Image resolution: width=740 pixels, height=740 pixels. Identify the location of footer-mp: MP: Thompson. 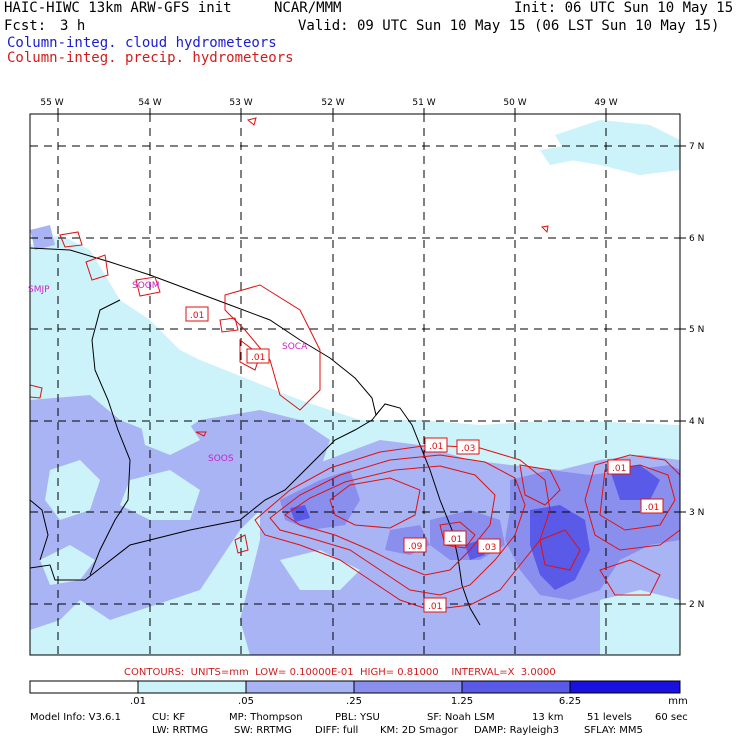
(266, 717).